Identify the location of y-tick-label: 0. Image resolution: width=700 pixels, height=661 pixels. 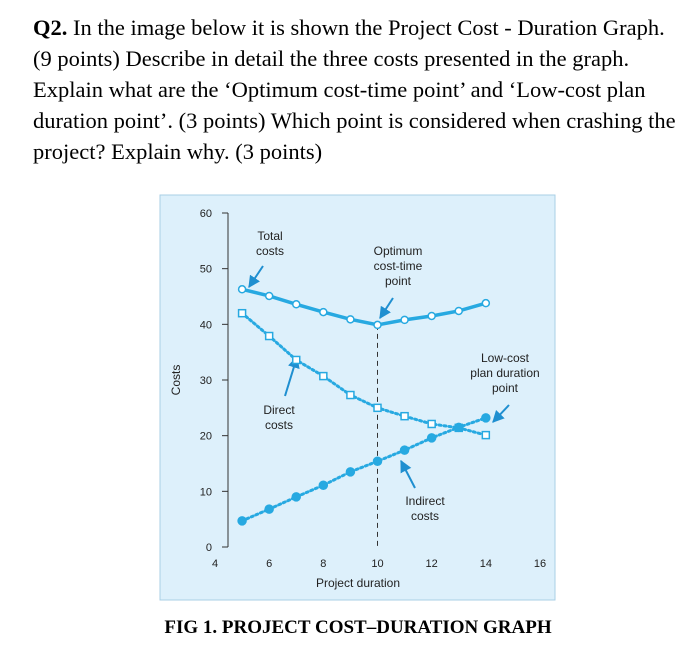
(209, 548).